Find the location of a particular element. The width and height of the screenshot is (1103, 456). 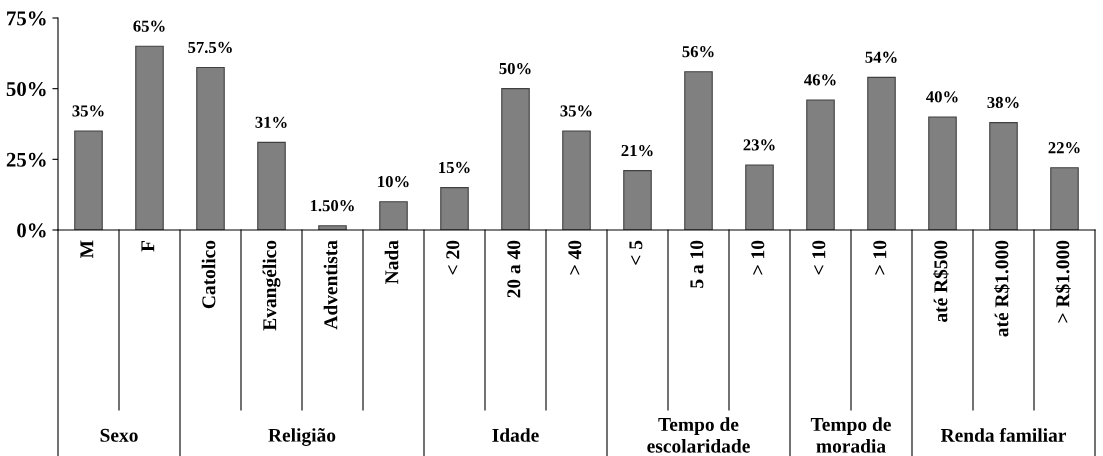

x-tick-label: Adventista is located at coordinates (330, 285).